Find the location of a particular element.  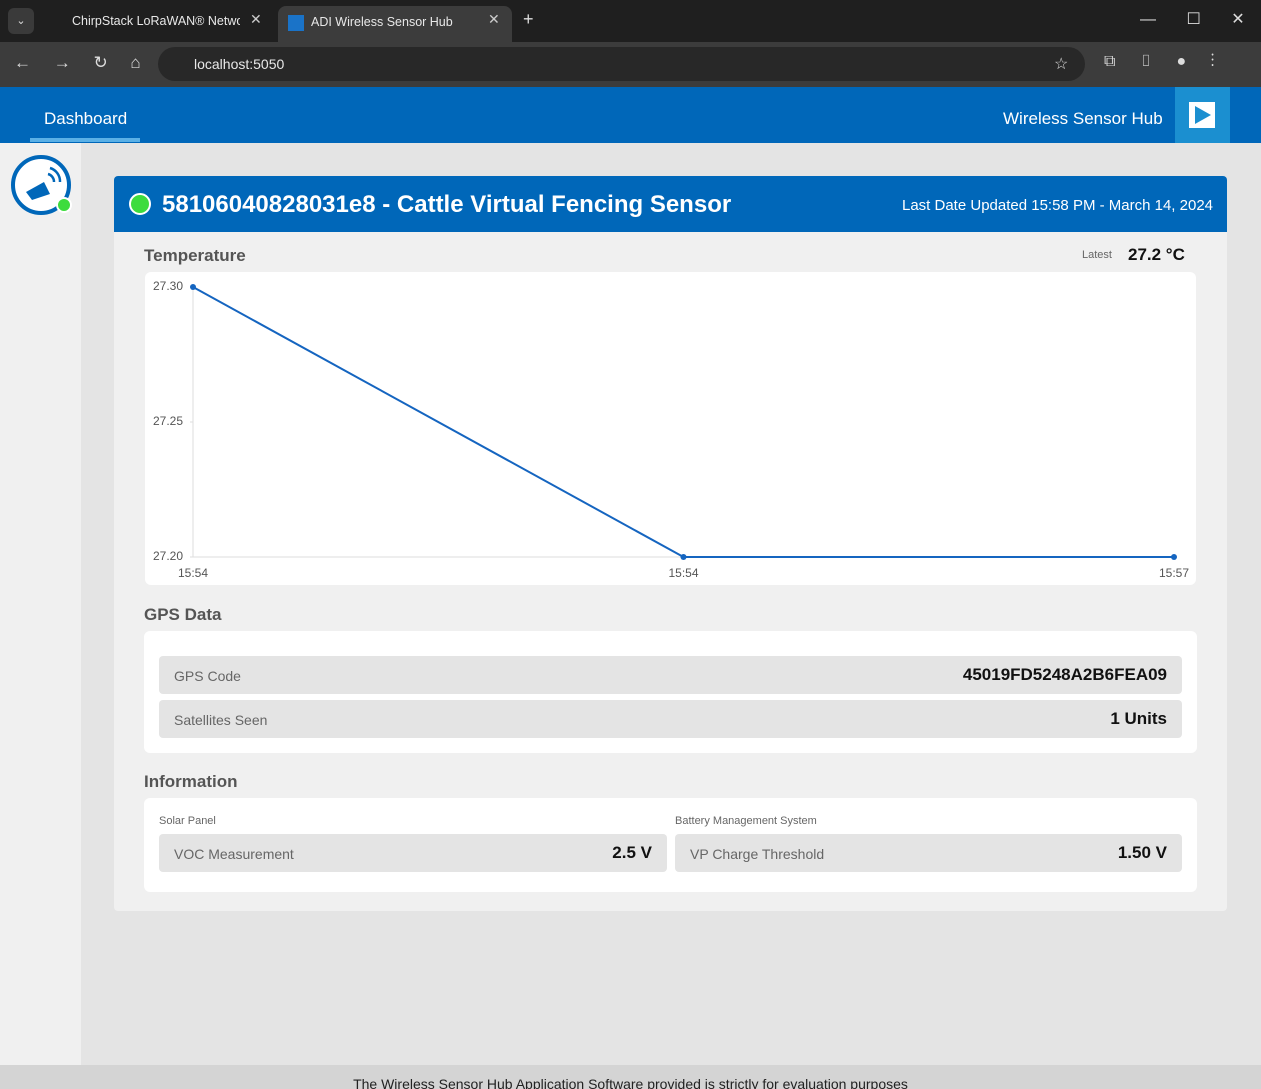

row-value: 1.50 V is located at coordinates (1142, 852).